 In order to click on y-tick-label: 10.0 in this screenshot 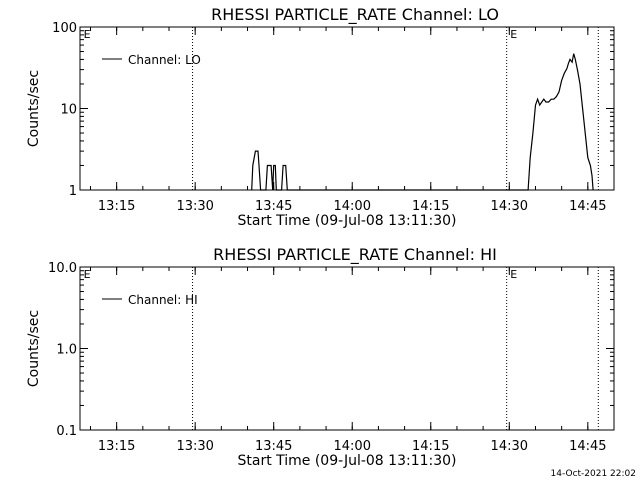, I will do `click(62, 268)`.